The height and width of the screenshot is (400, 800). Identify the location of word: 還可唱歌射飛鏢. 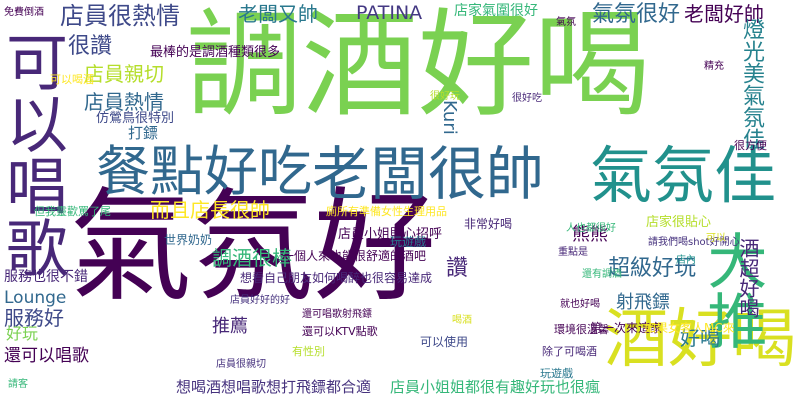
(337, 314).